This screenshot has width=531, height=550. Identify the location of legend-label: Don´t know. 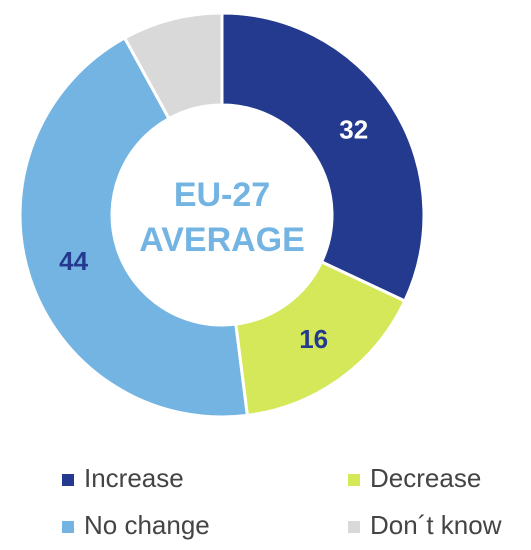
(436, 525).